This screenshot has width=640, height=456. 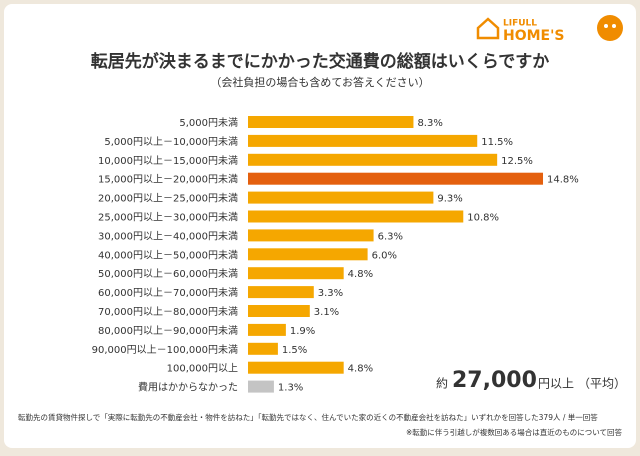 What do you see at coordinates (302, 331) in the screenshot?
I see `value-label: 1.9%` at bounding box center [302, 331].